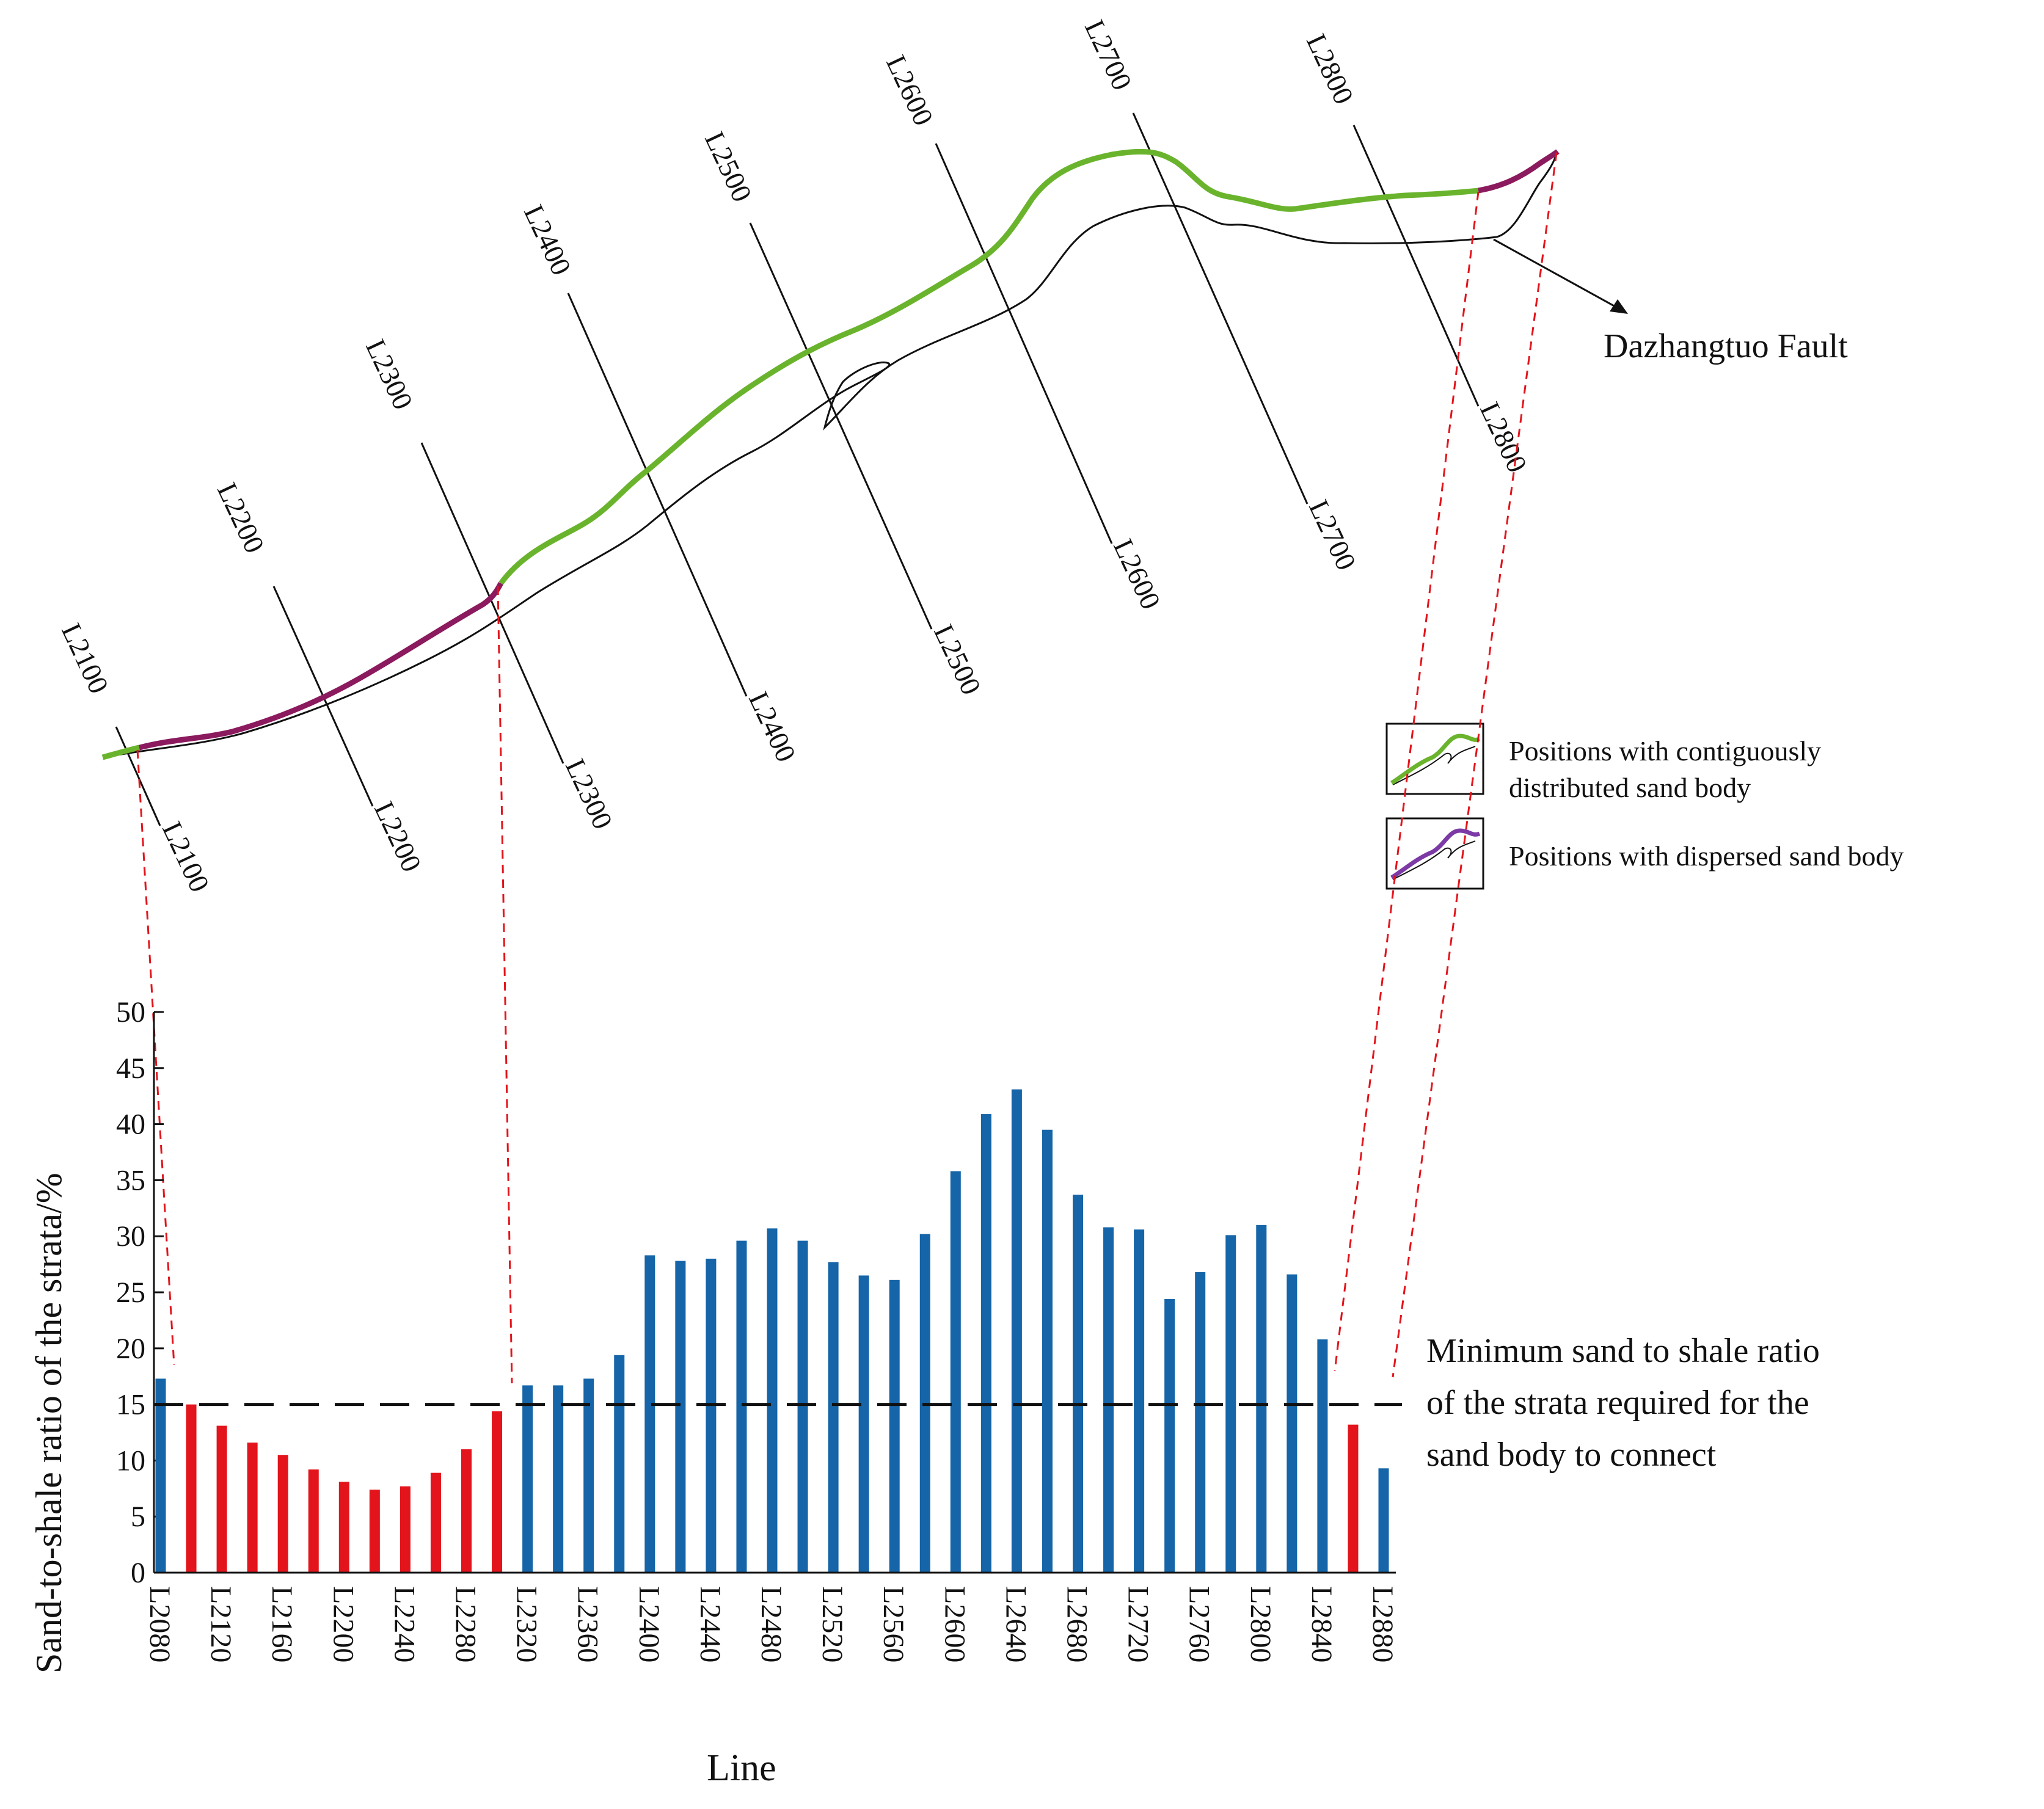 The width and height of the screenshot is (2044, 1809). Describe the element at coordinates (436, 1522) in the screenshot. I see `bar-l2260` at that location.